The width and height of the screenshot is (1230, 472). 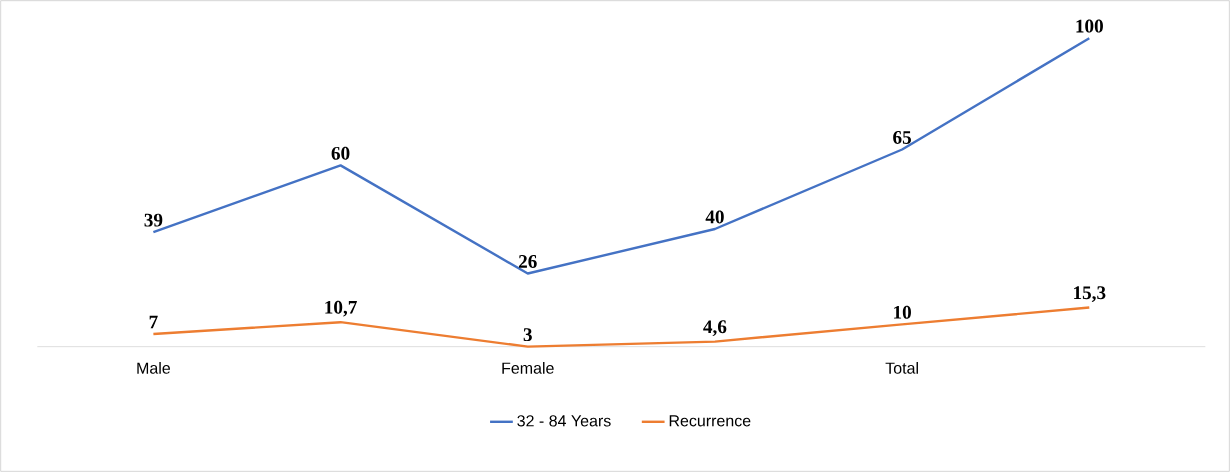 What do you see at coordinates (528, 368) in the screenshot?
I see `x-tick-label: Female` at bounding box center [528, 368].